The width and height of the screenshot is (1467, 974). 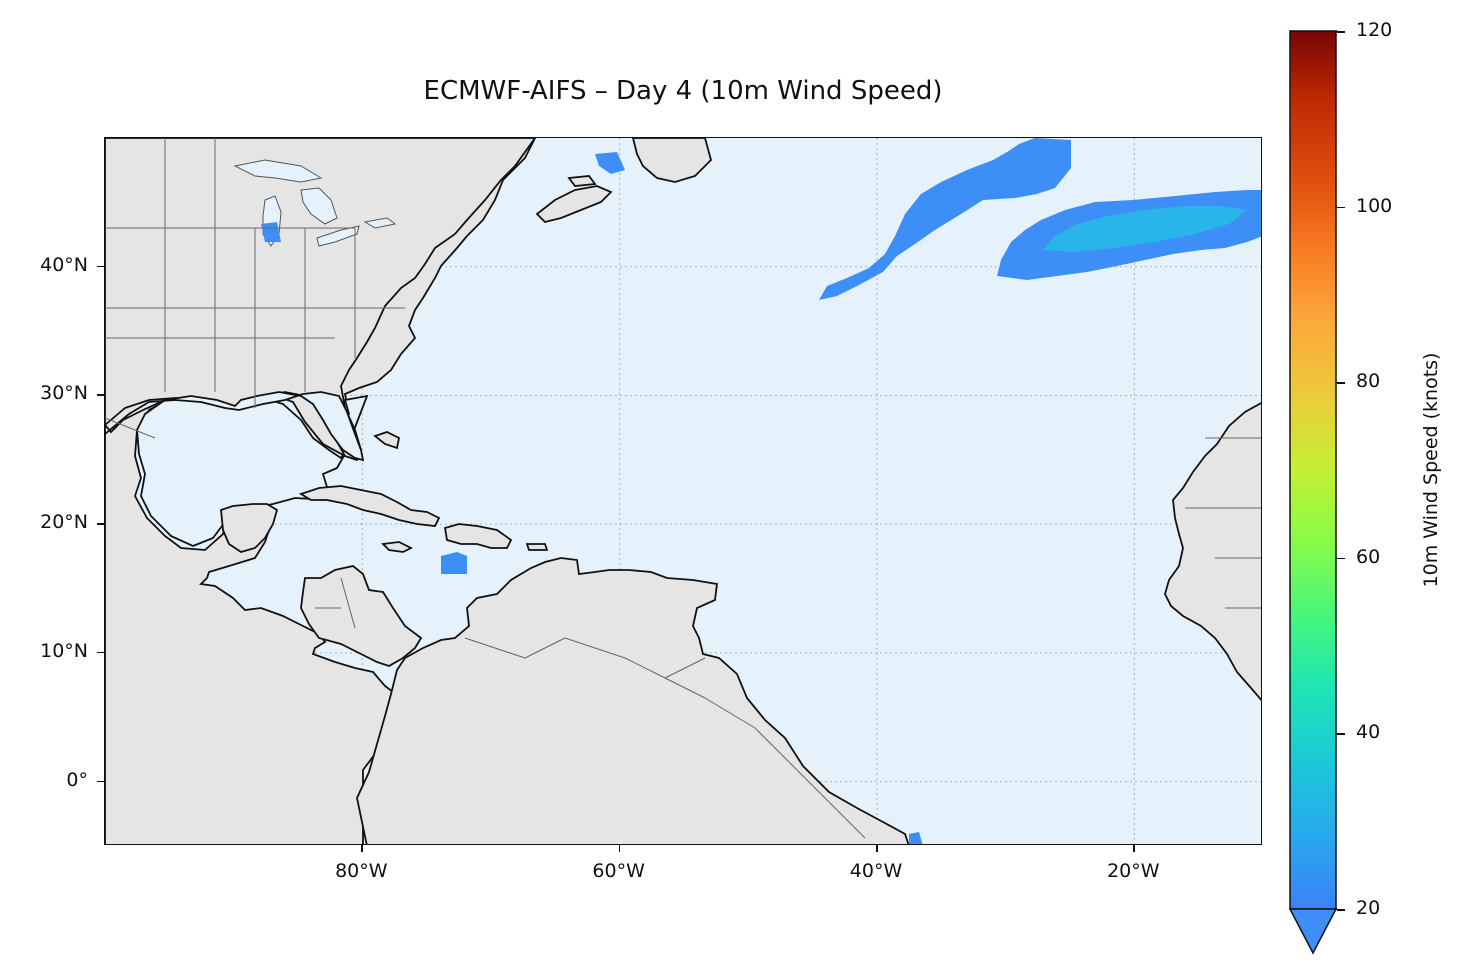 What do you see at coordinates (235, 426) in the screenshot?
I see `gulf-water` at bounding box center [235, 426].